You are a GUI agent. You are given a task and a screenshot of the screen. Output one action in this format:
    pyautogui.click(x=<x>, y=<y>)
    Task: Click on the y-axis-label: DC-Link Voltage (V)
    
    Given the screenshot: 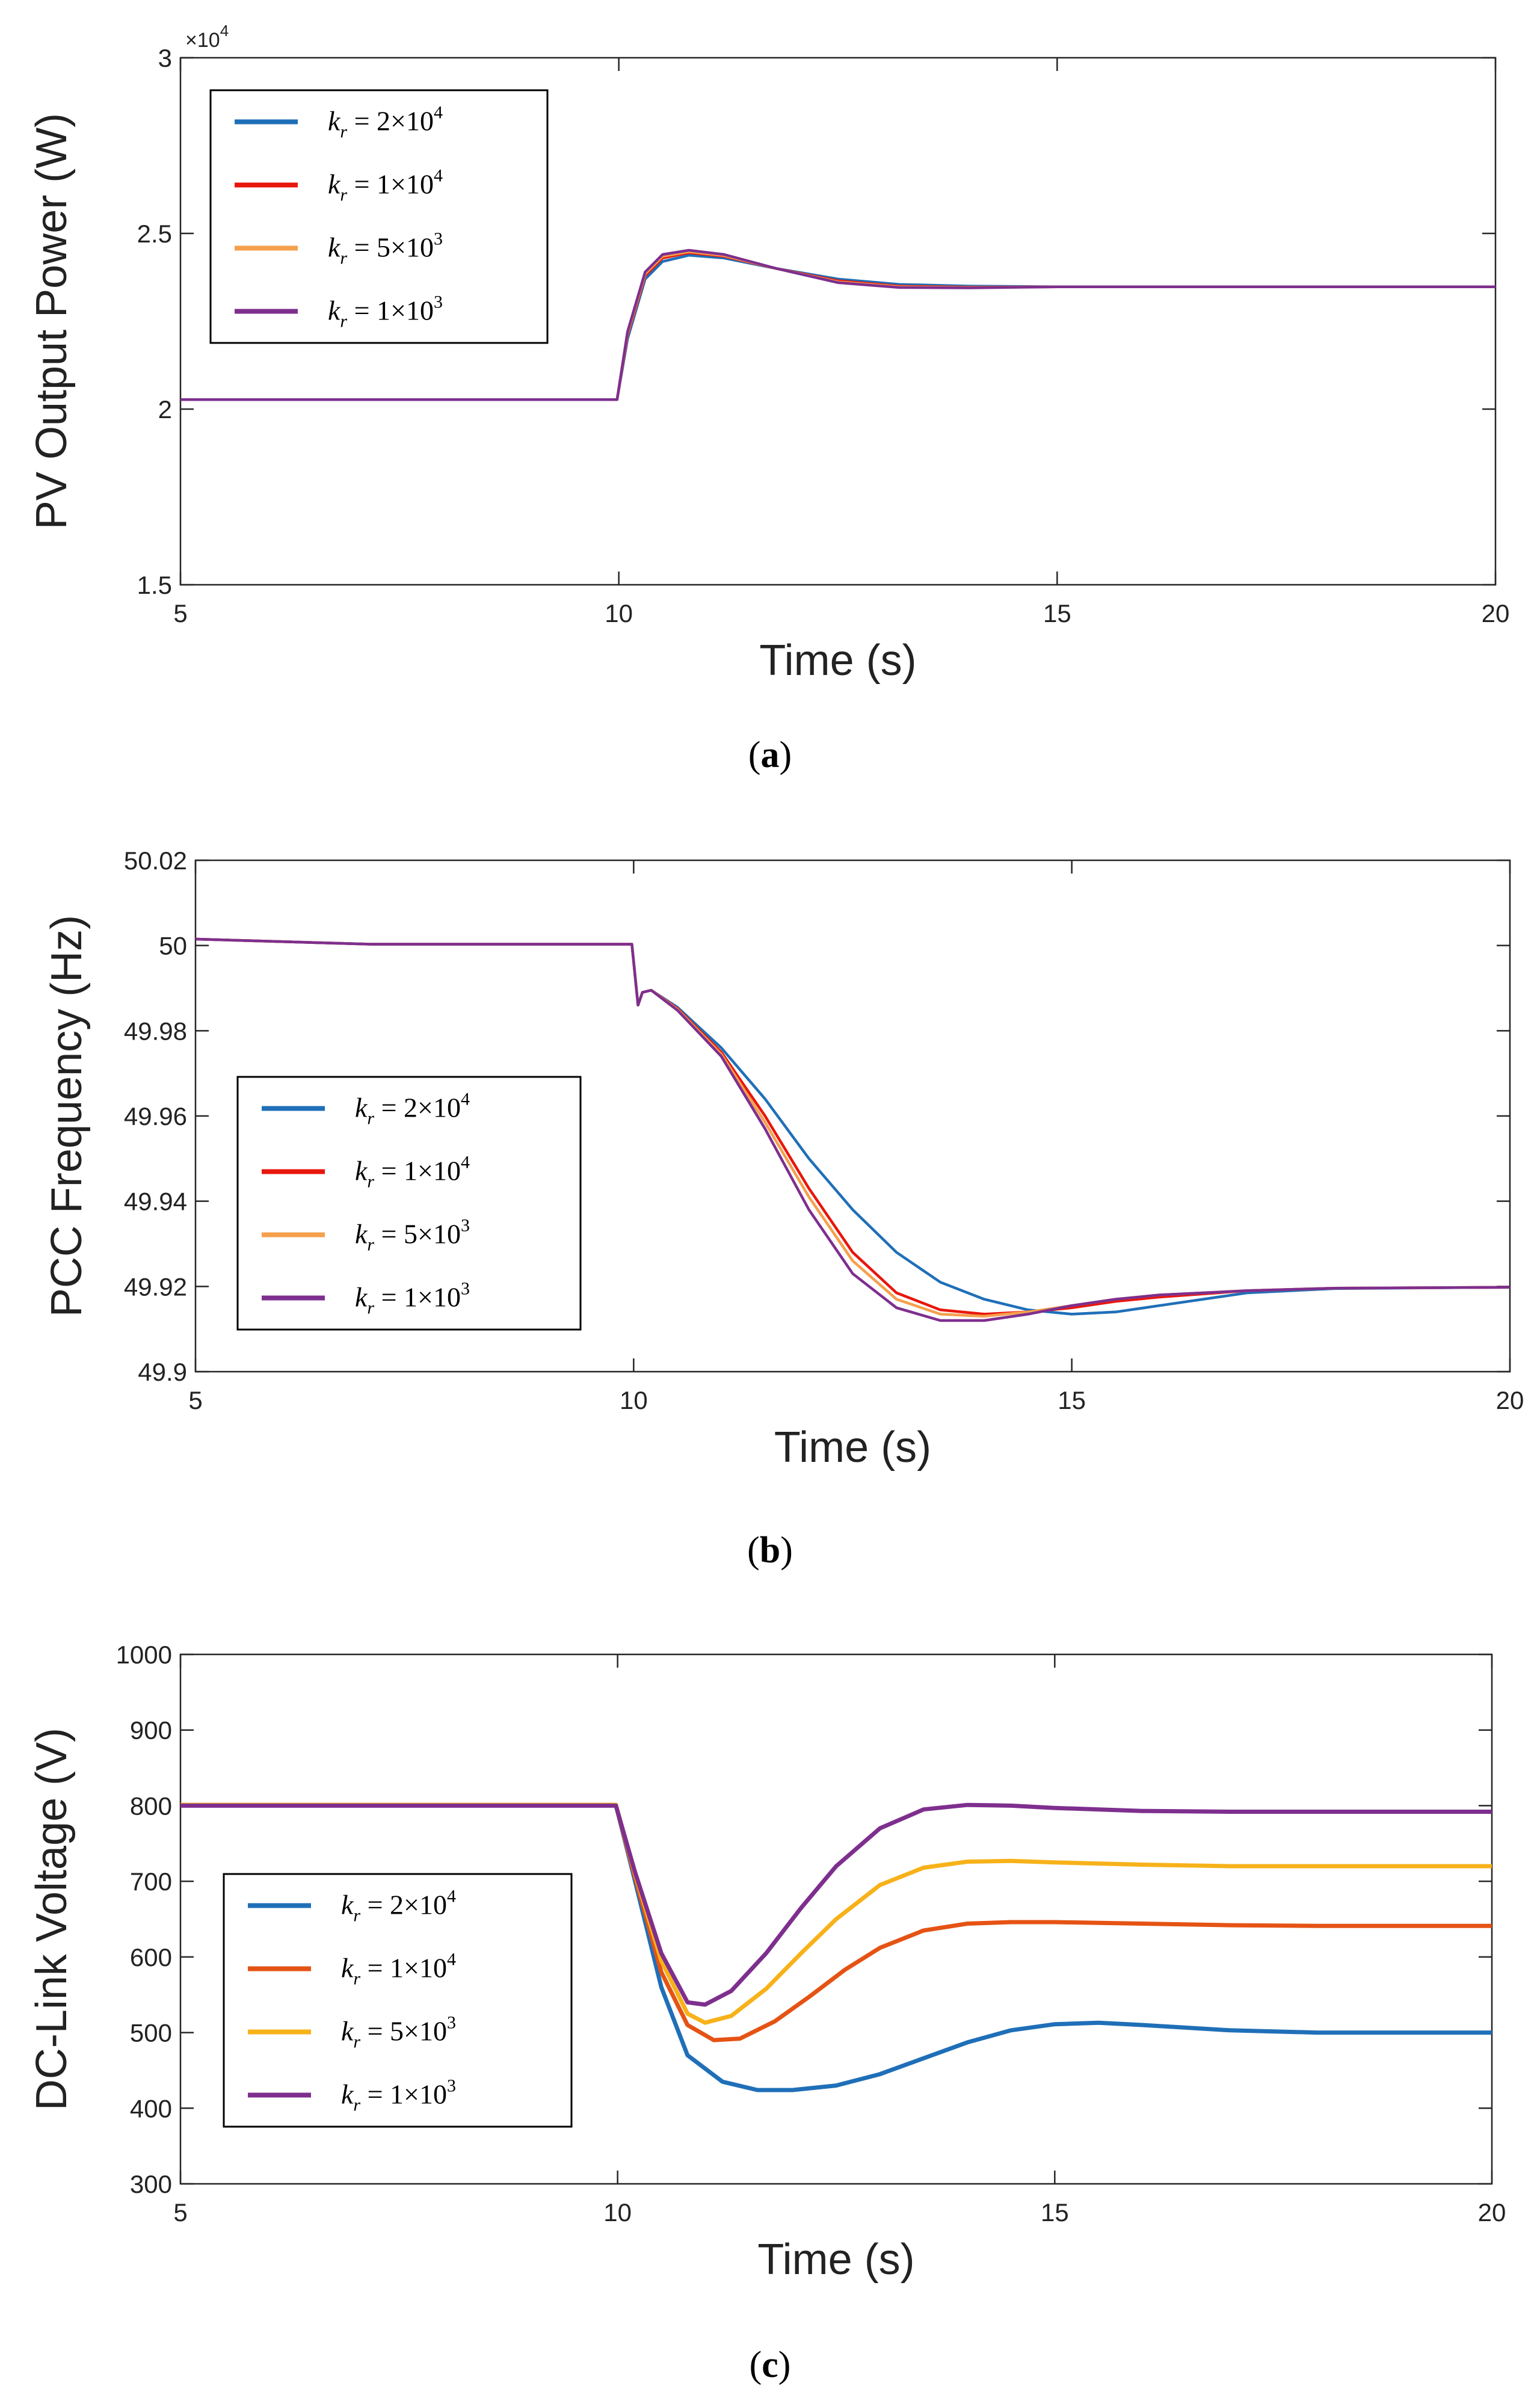 What is the action you would take?
    pyautogui.click(x=52, y=1919)
    